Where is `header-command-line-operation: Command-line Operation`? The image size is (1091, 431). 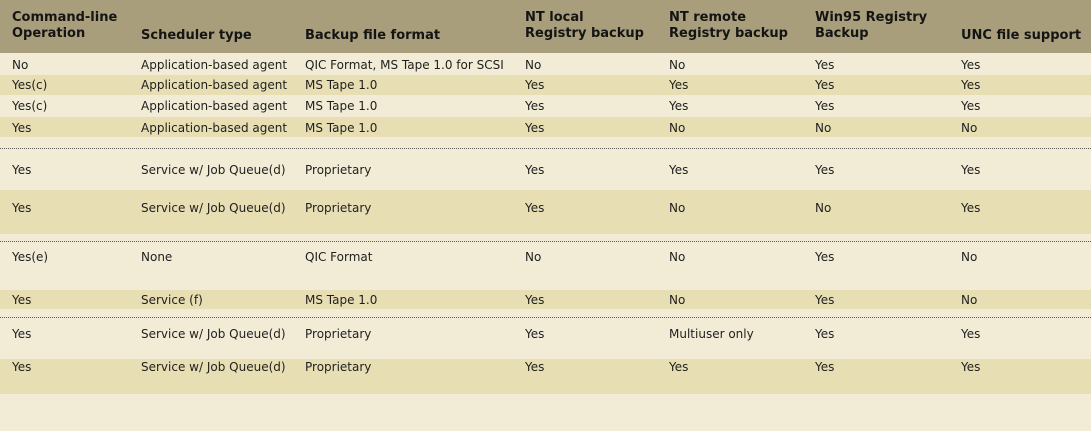 header-command-line-operation: Command-line Operation is located at coordinates (65, 25).